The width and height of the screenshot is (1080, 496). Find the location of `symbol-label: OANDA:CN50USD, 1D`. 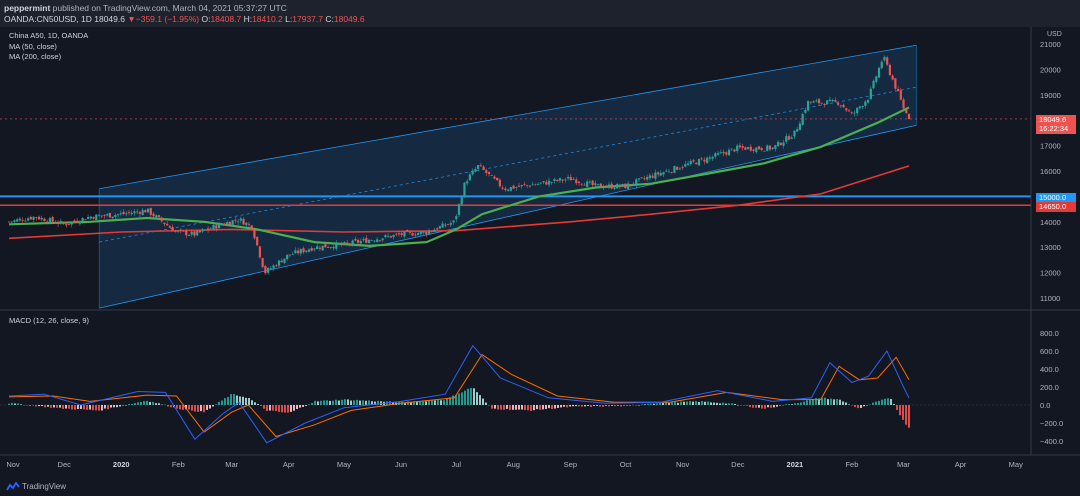

symbol-label: OANDA:CN50USD, 1D is located at coordinates (48, 19).